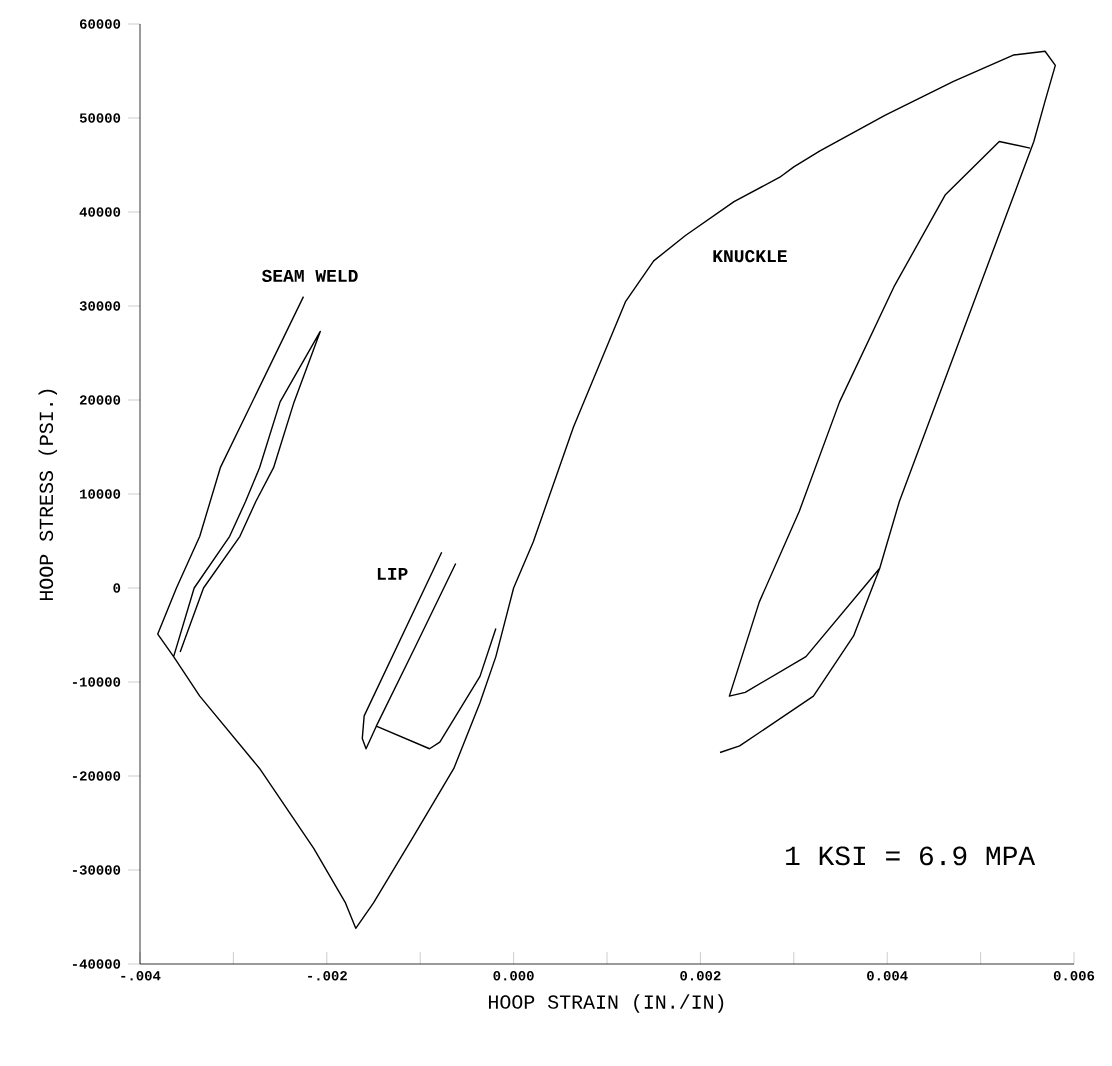 The height and width of the screenshot is (1066, 1112). Describe the element at coordinates (392, 574) in the screenshot. I see `annotation: LIP` at that location.